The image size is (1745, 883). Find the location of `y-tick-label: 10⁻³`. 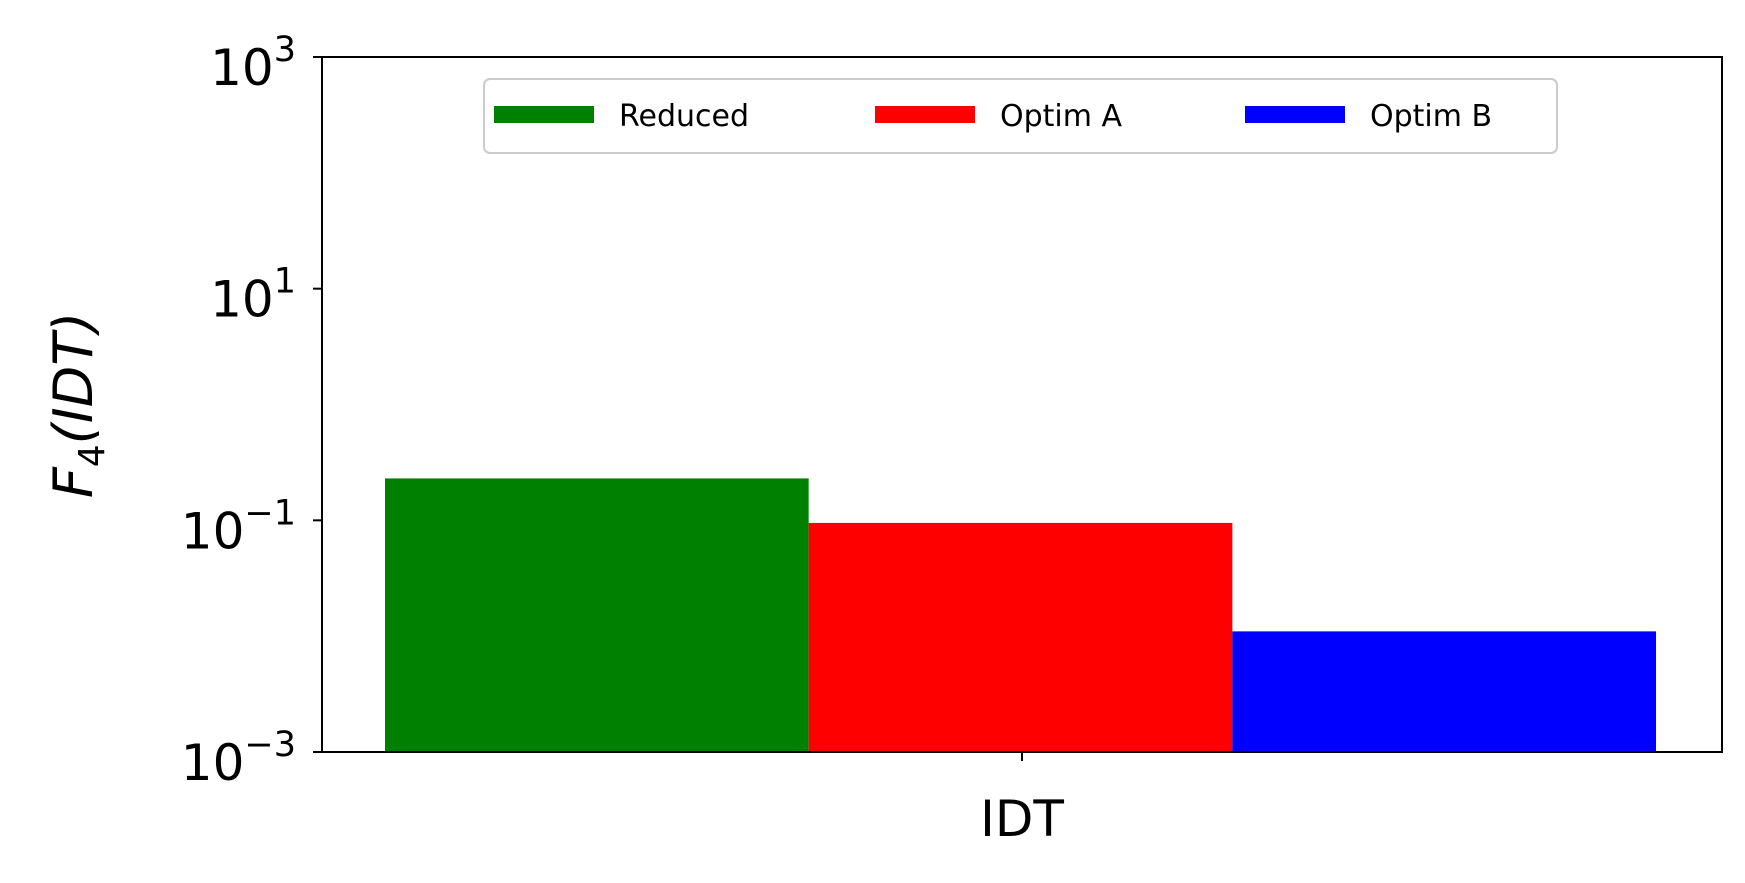

y-tick-label: 10⁻³ is located at coordinates (238, 758).